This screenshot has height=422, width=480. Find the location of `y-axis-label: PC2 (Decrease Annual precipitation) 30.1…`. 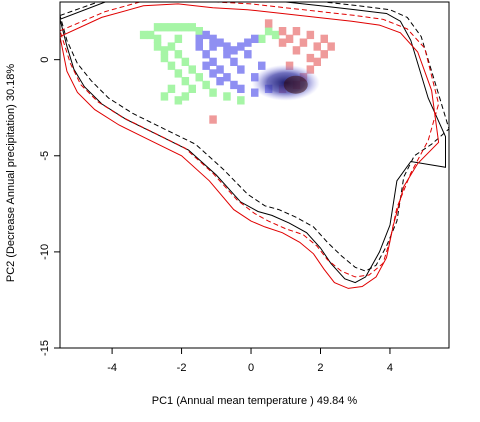

y-axis-label: PC2 (Decrease Annual precipitation) 30.1… is located at coordinates (11, 173).